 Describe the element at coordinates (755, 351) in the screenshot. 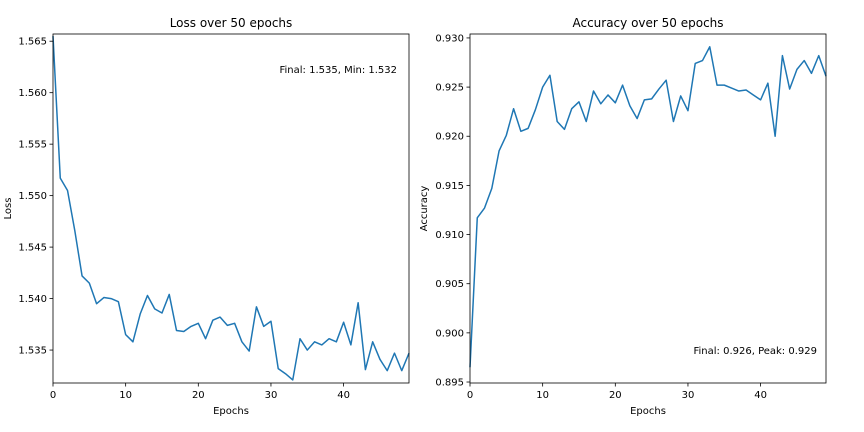

I see `accuracy-annotation: Final: 0.926, Peak: 0.929` at that location.